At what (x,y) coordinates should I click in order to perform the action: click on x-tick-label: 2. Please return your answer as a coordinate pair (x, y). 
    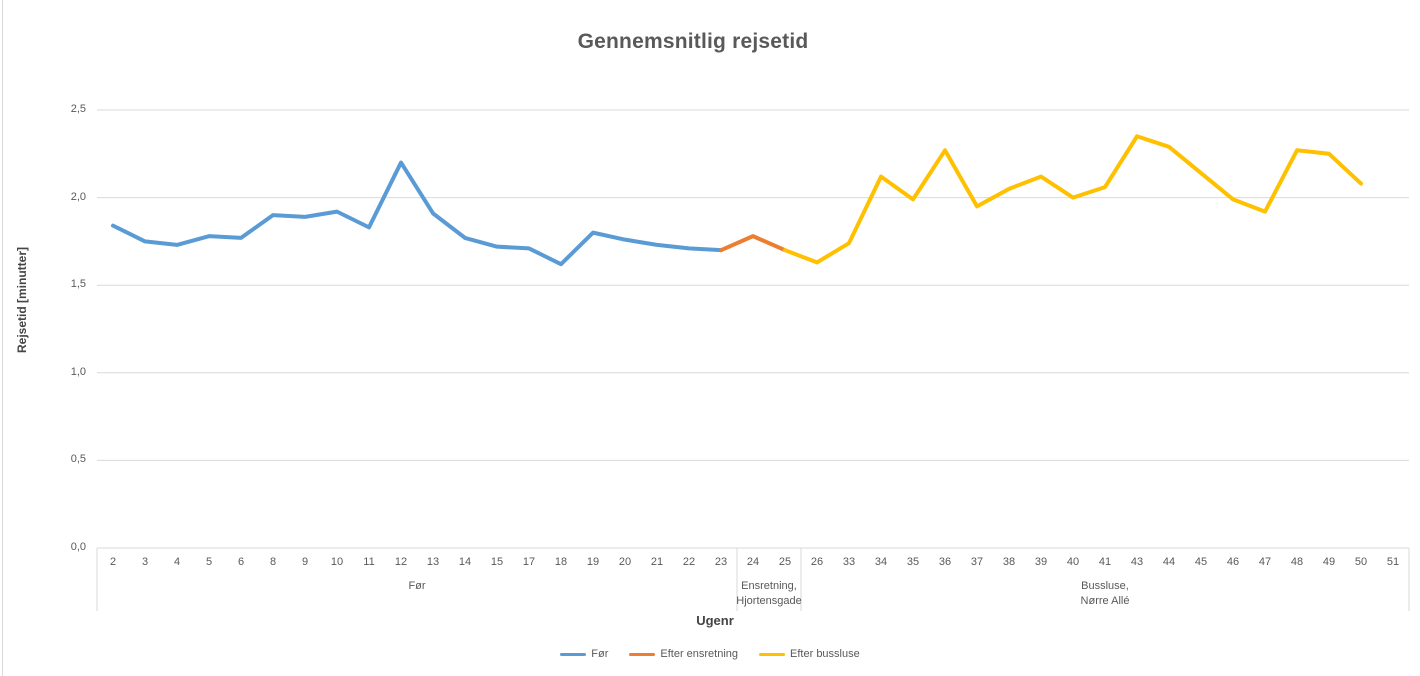
    Looking at the image, I should click on (113, 562).